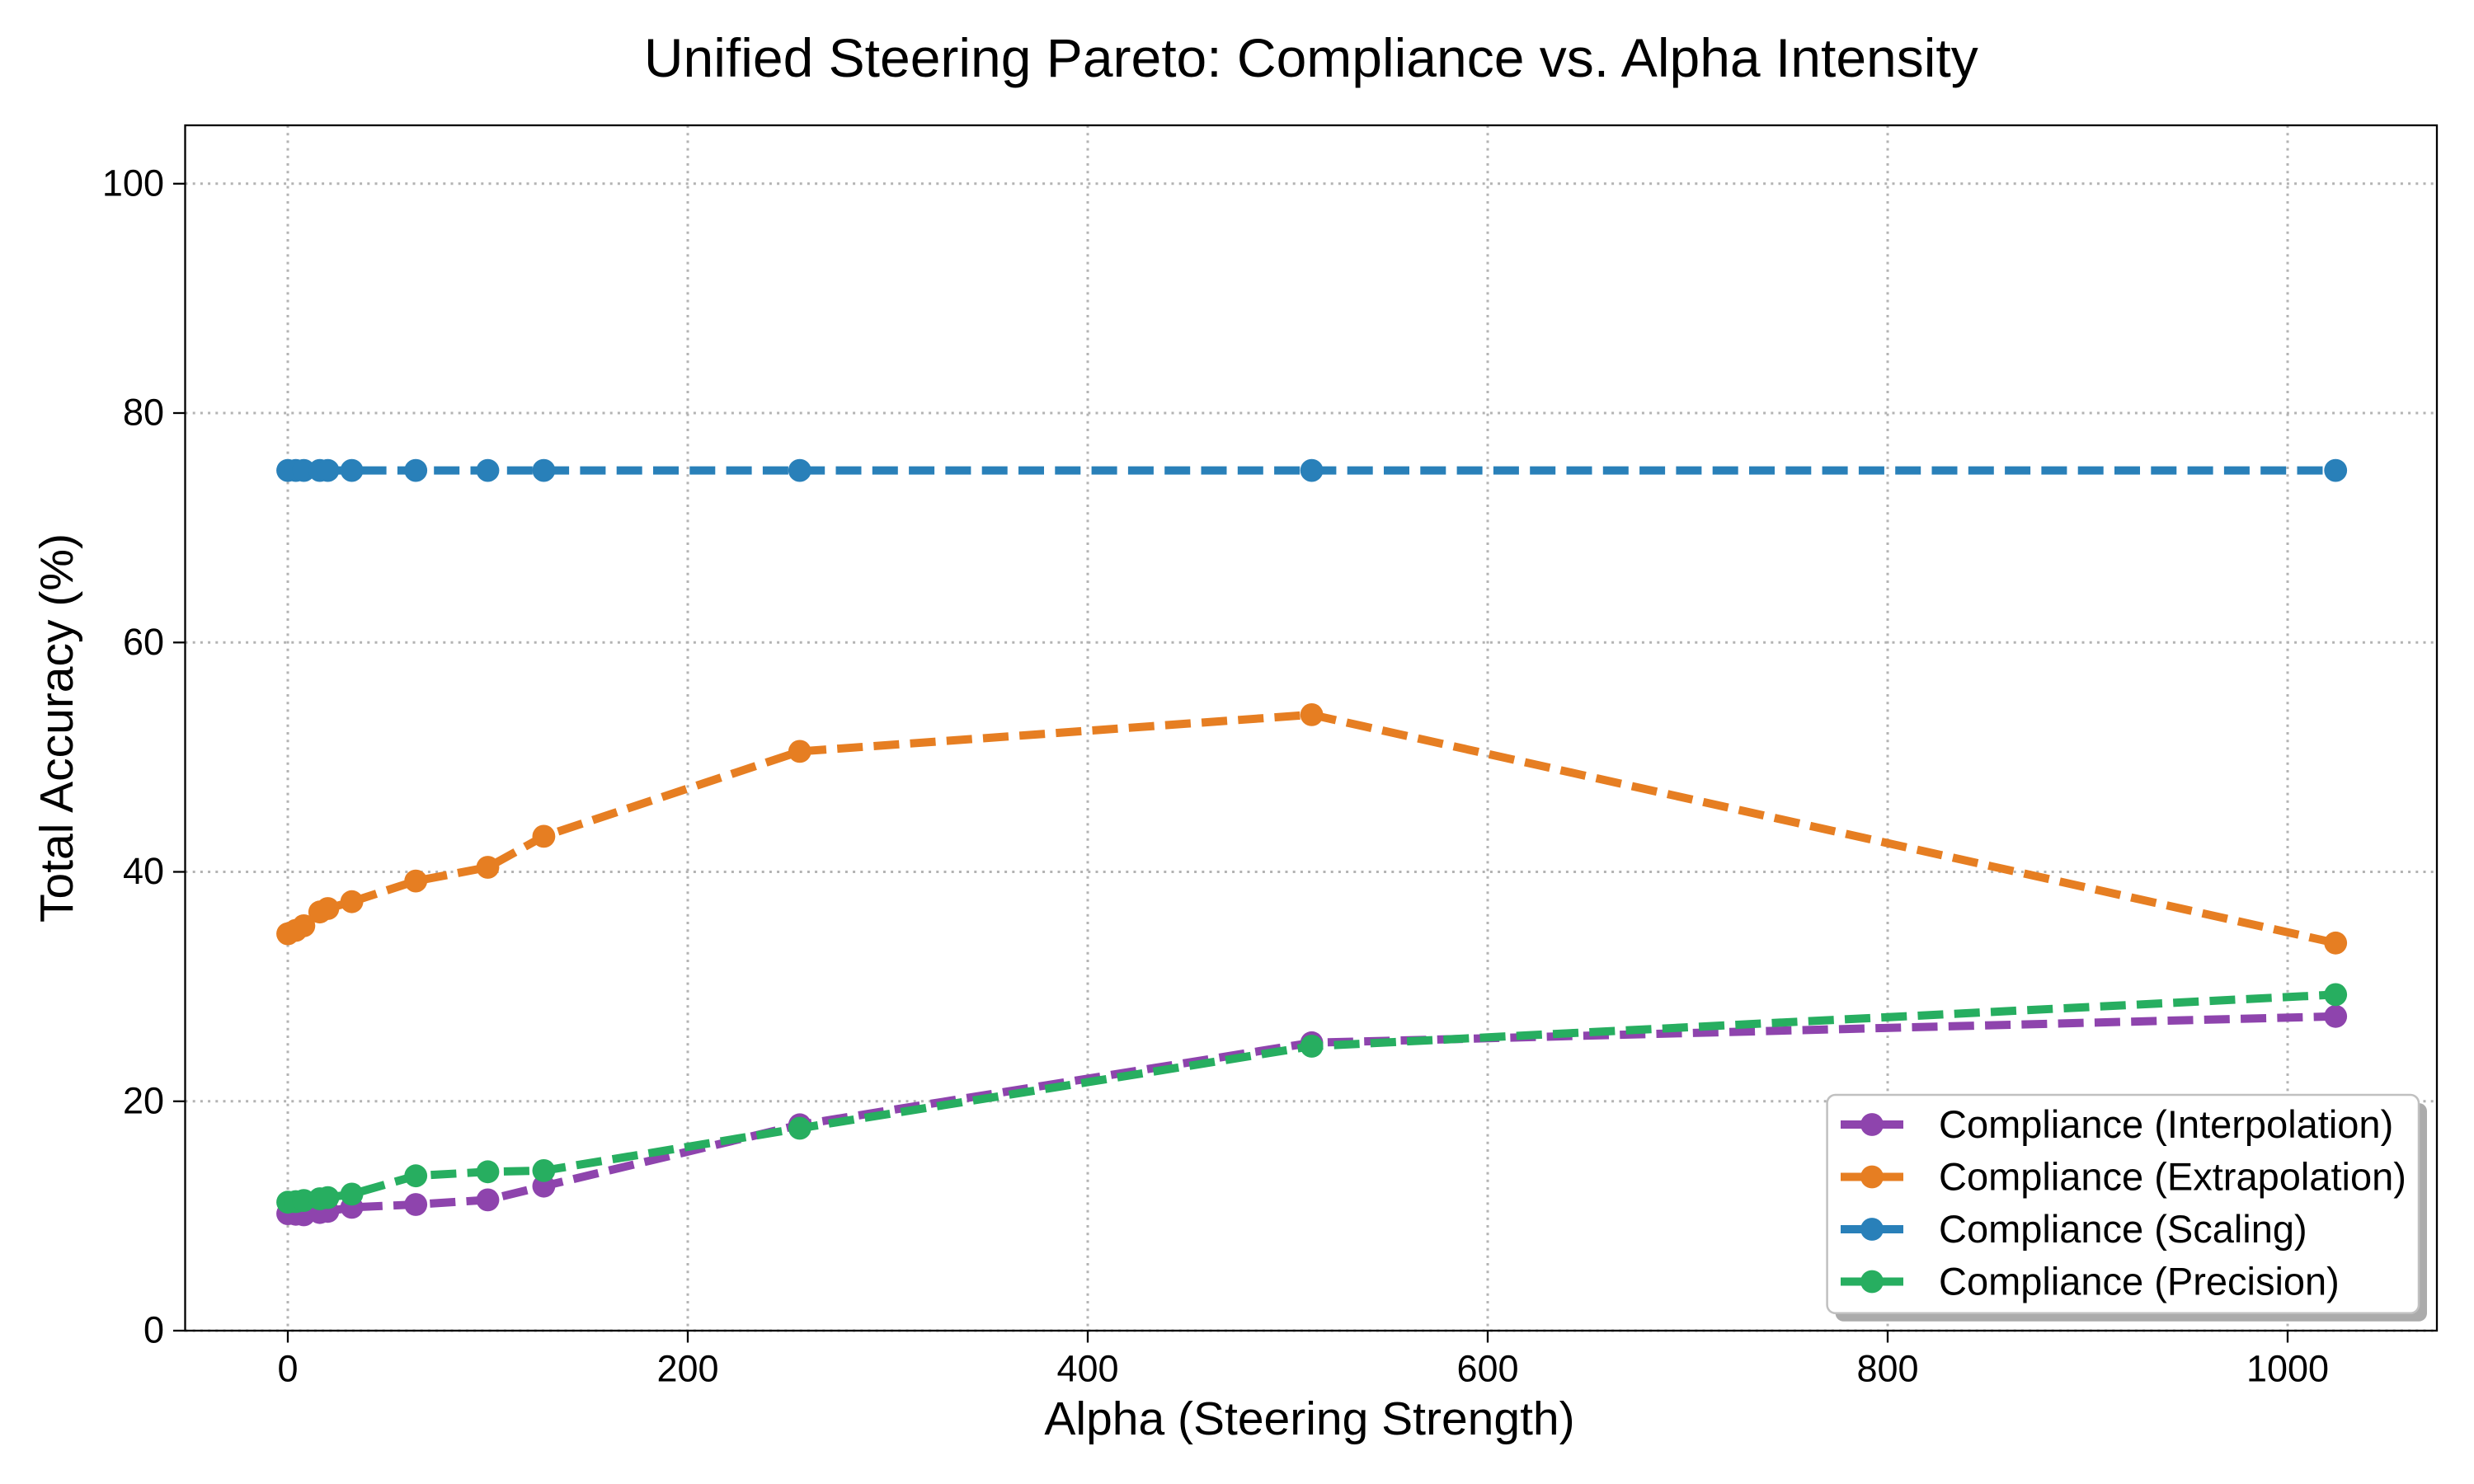 Image resolution: width=2474 pixels, height=1484 pixels. Describe the element at coordinates (2166, 1124) in the screenshot. I see `svg-text: Compliance (Interpolation)` at that location.